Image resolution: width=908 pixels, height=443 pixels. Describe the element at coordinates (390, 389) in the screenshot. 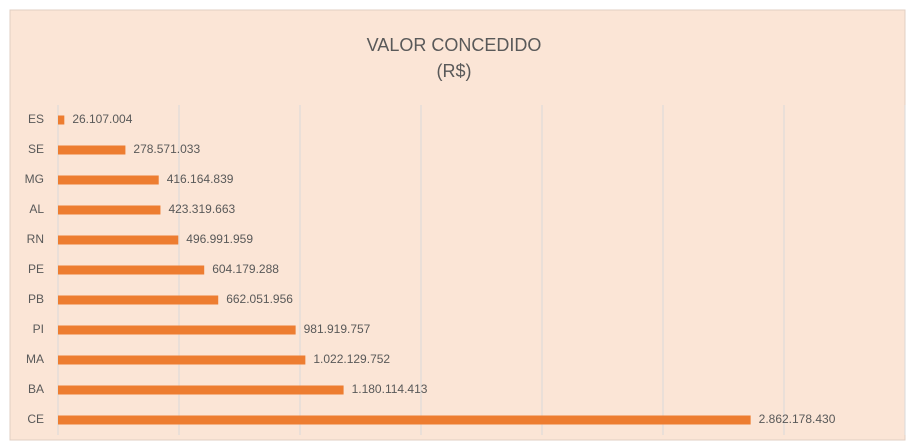

I see `value-label: 1.180.114.413` at that location.